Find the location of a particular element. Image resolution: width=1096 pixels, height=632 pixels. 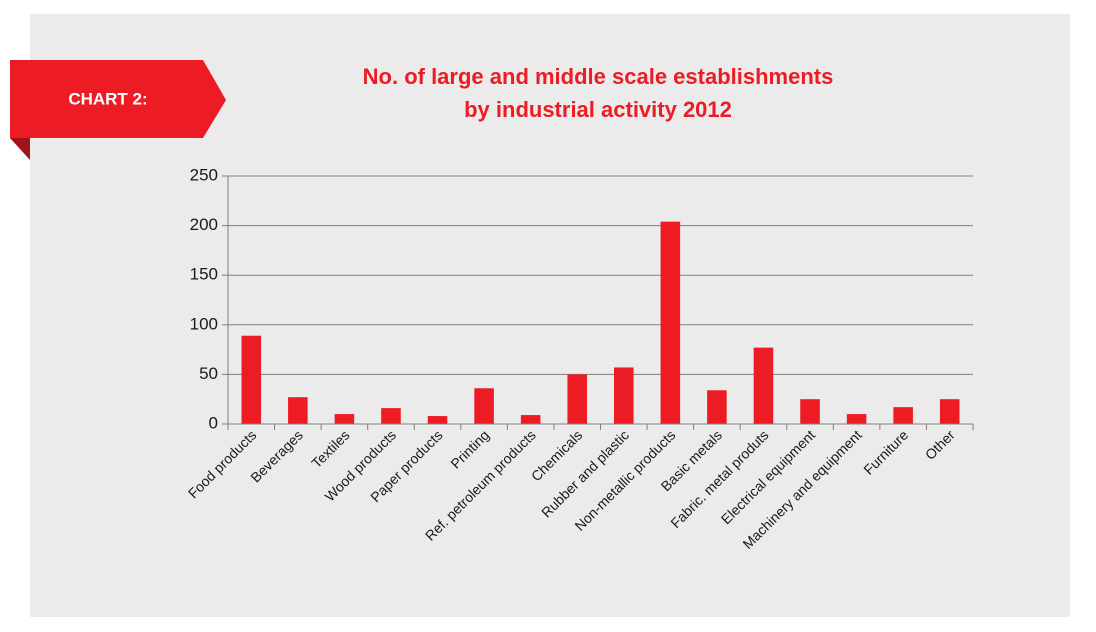

y-tick-label: 200 is located at coordinates (204, 224).